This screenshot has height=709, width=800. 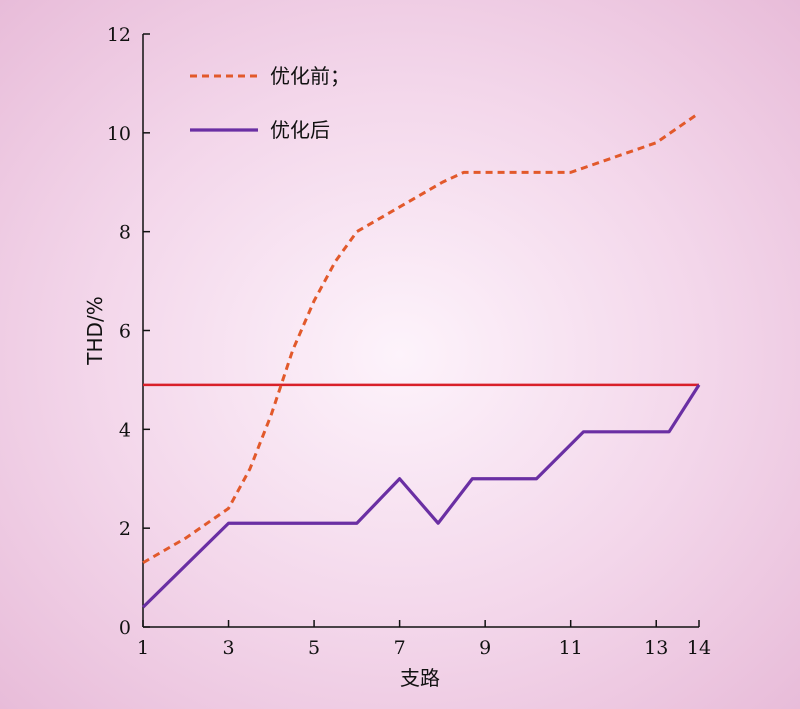 What do you see at coordinates (314, 648) in the screenshot?
I see `x-tick-label: 5` at bounding box center [314, 648].